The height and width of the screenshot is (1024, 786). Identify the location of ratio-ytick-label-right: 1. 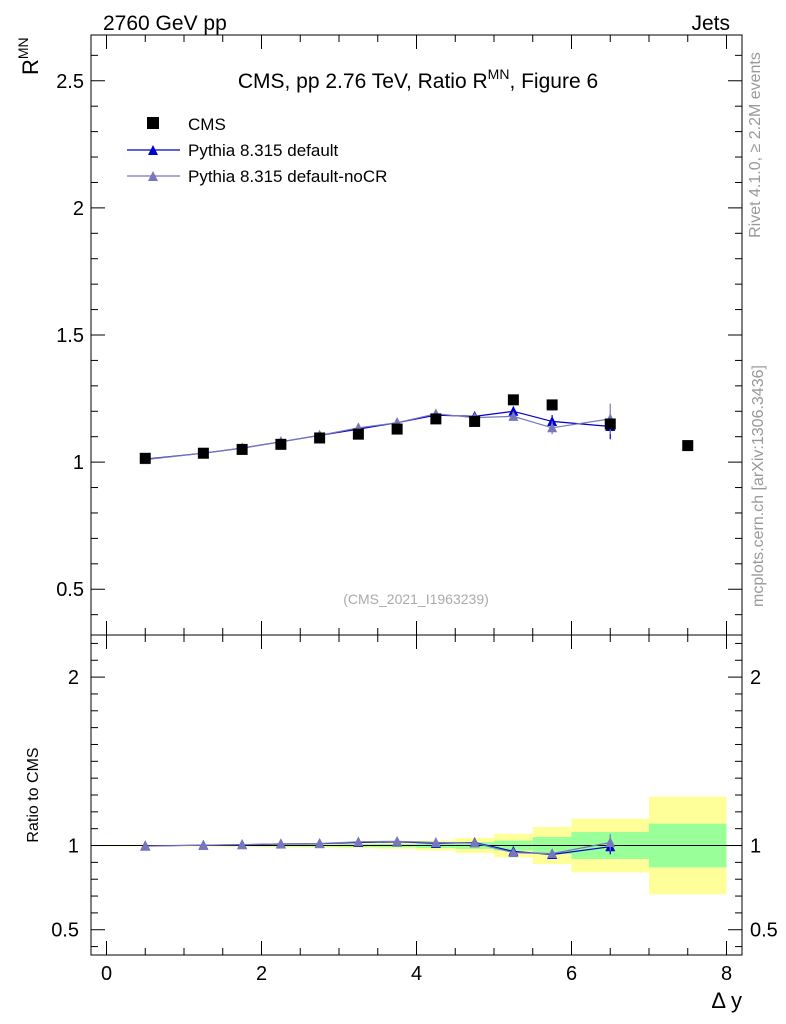
(755, 847).